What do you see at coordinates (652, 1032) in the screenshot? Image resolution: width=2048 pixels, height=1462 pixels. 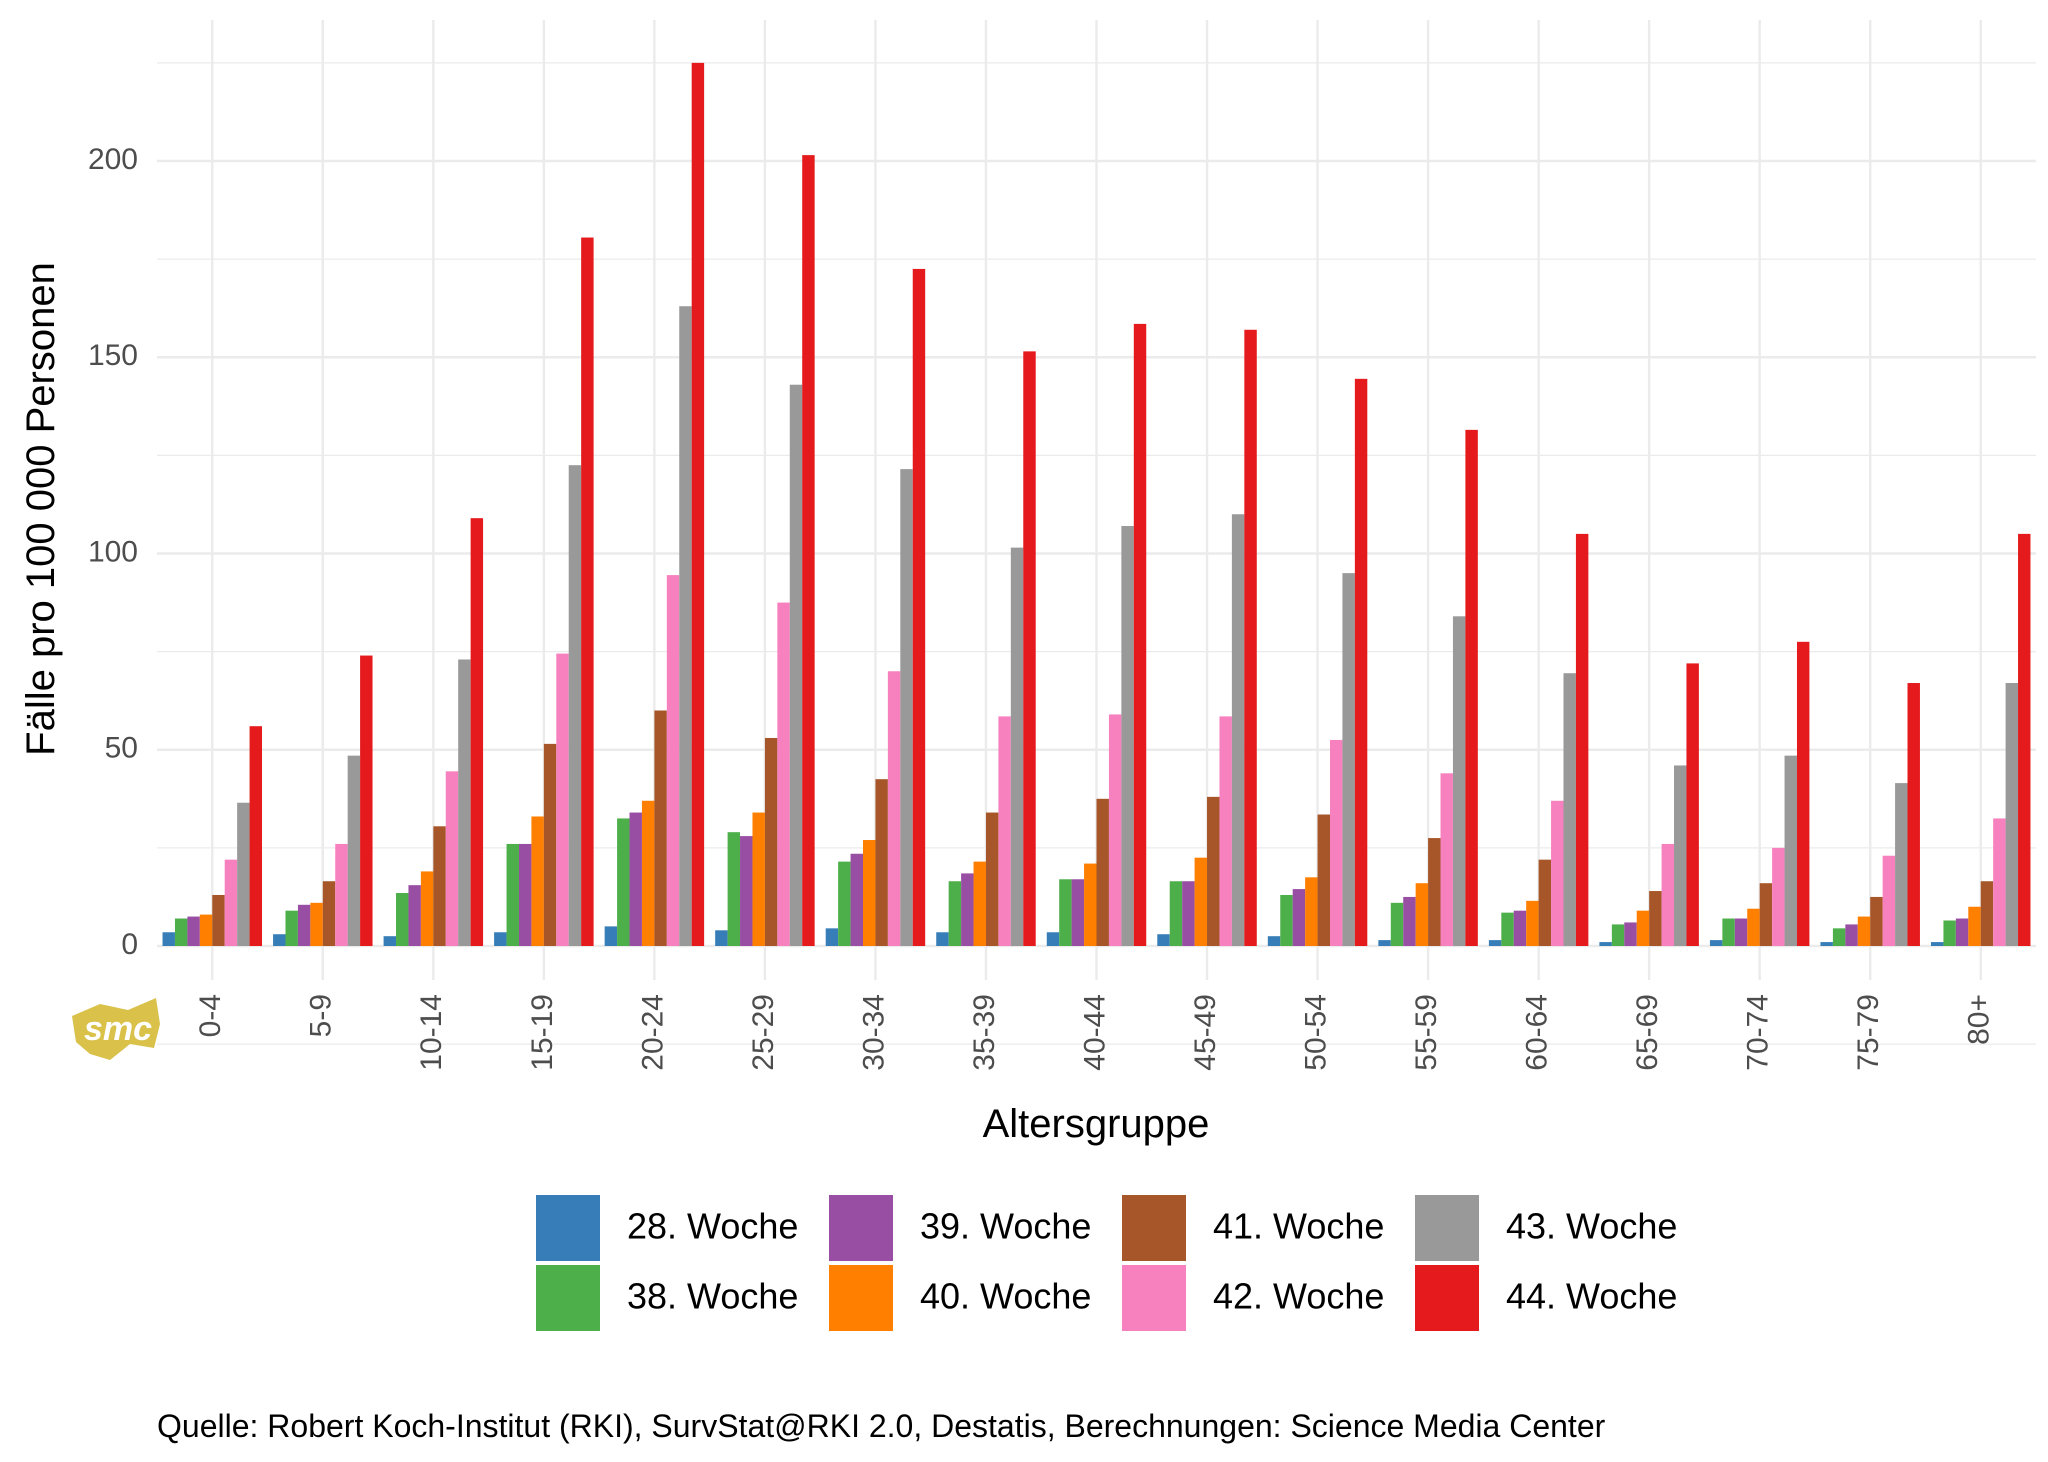 I see `x-tick-label: 20-24` at bounding box center [652, 1032].